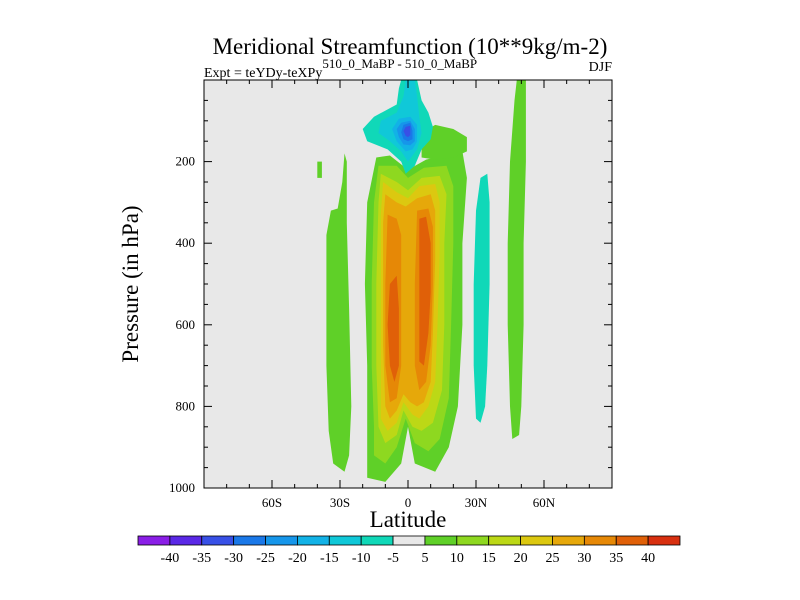 Image resolution: width=800 pixels, height=600 pixels. I want to click on colorbar-label-12: 25, so click(552, 558).